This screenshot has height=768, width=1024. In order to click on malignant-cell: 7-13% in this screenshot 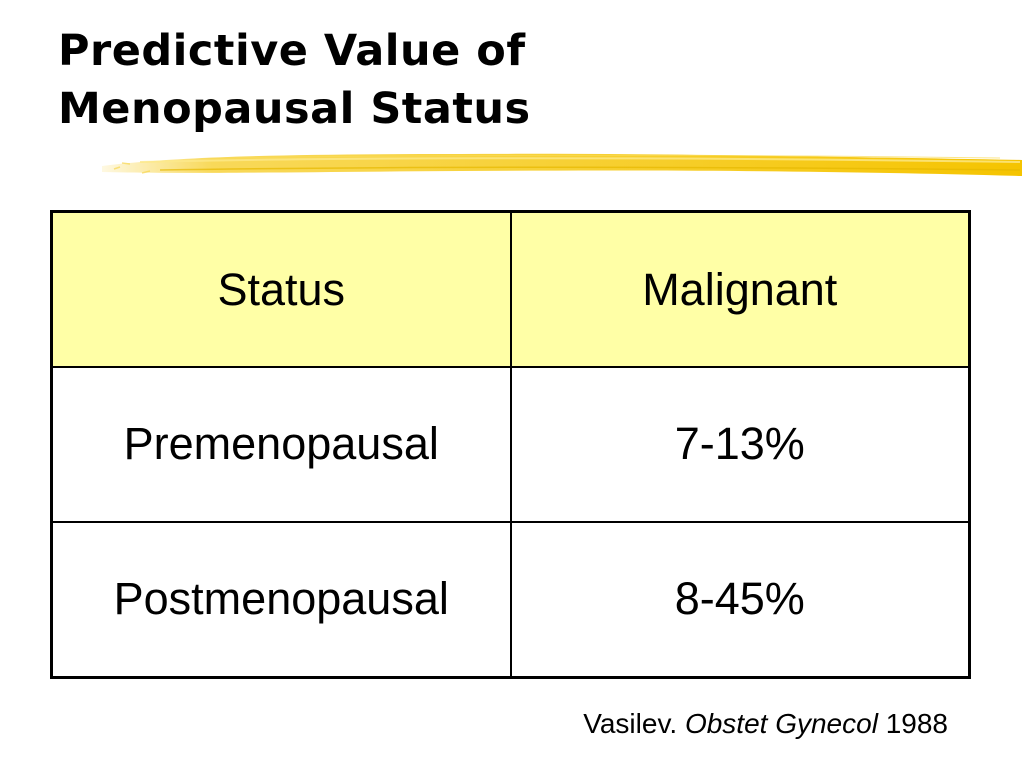, I will do `click(740, 444)`.